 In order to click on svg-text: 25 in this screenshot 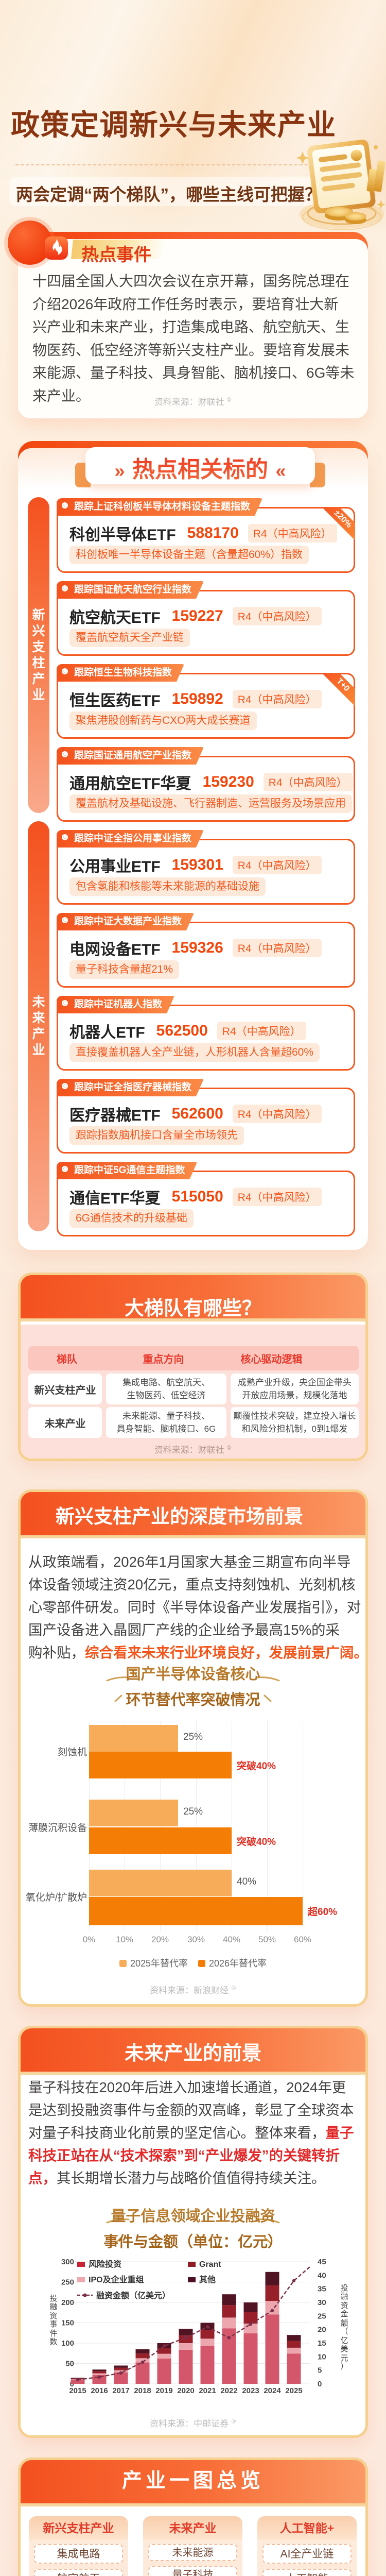, I will do `click(322, 2316)`.